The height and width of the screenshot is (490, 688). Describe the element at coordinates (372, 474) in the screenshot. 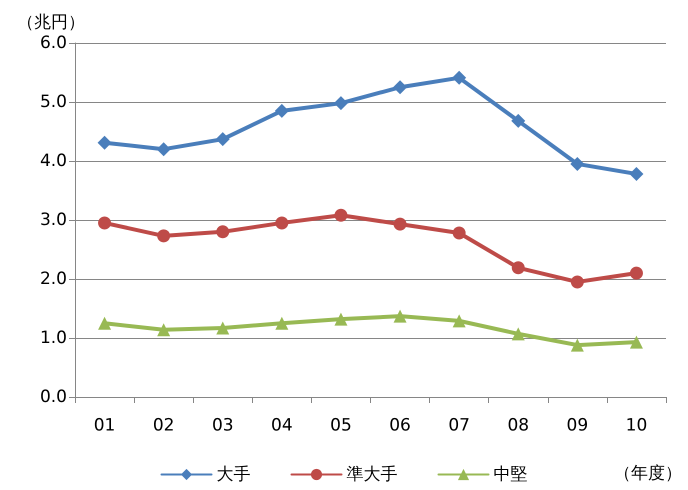

I see `legend-label: 準大手` at that location.